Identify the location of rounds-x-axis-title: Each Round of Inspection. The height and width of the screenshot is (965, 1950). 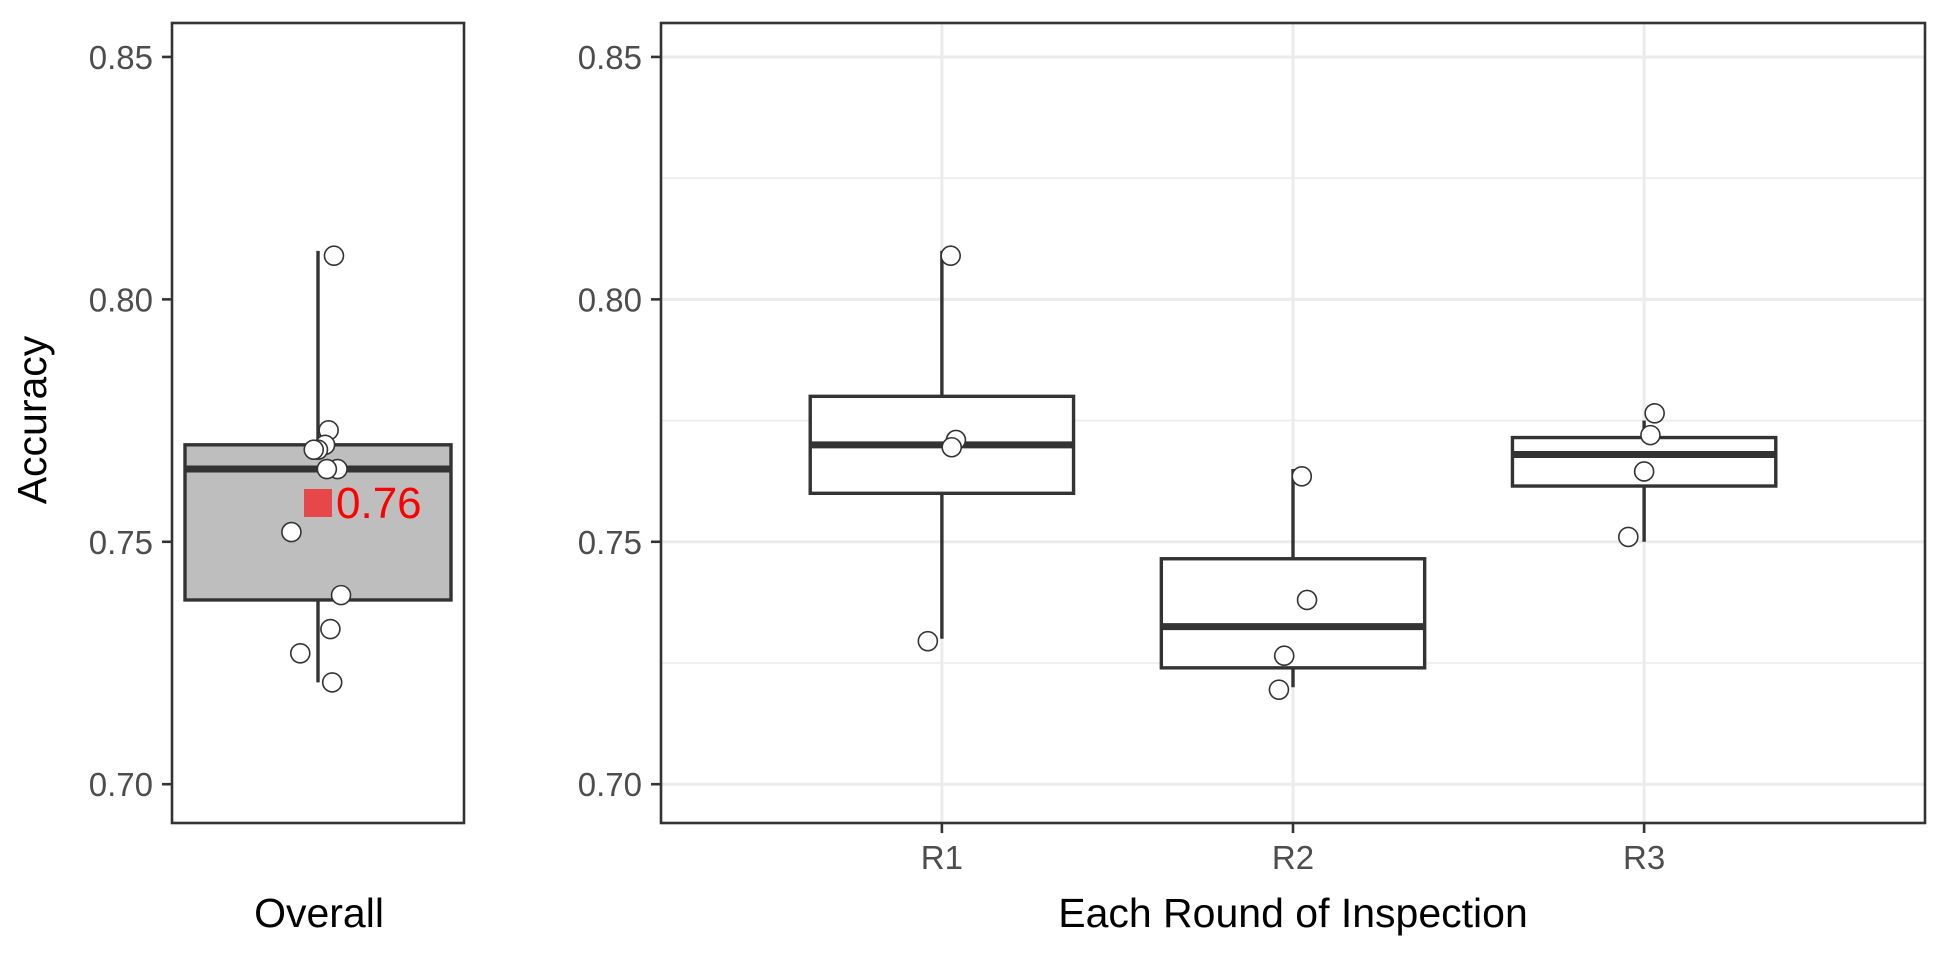
(1293, 913).